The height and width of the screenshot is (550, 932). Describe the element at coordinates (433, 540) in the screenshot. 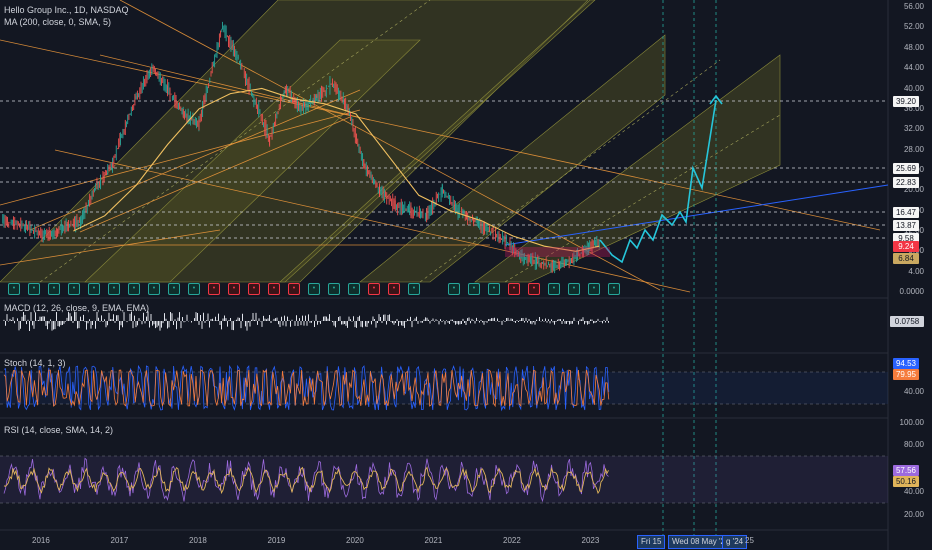

I see `time-axis-tick: 2021` at that location.